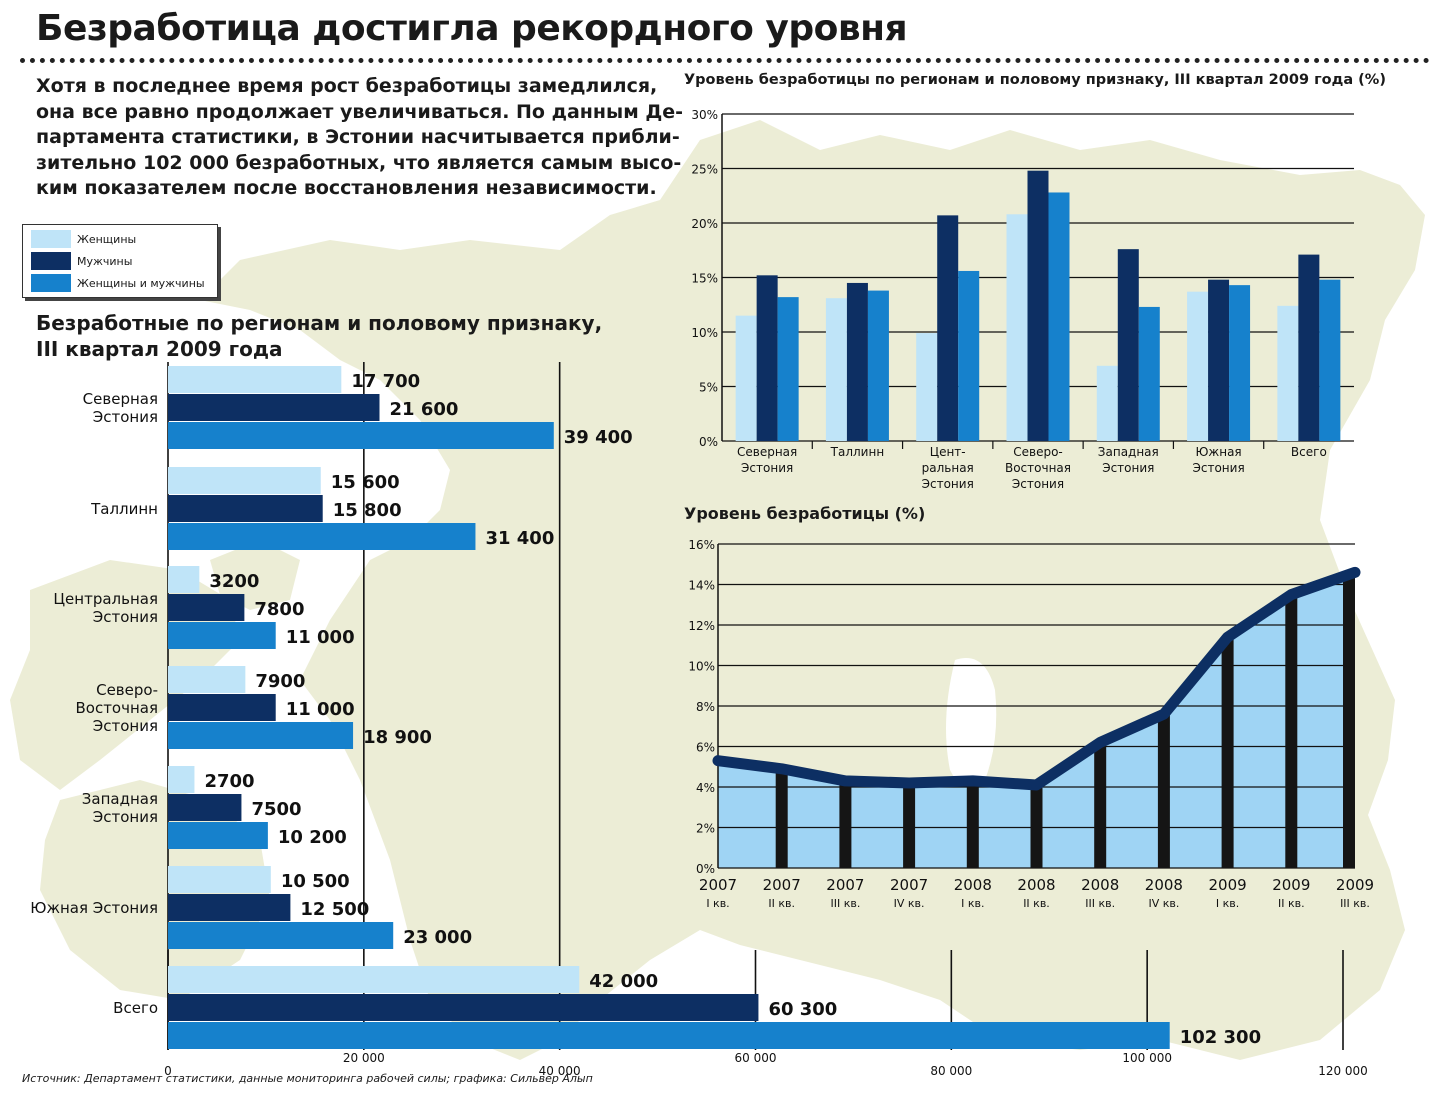 The width and height of the screenshot is (1442, 1106). I want to click on y-tick-label: 25%, so click(704, 170).